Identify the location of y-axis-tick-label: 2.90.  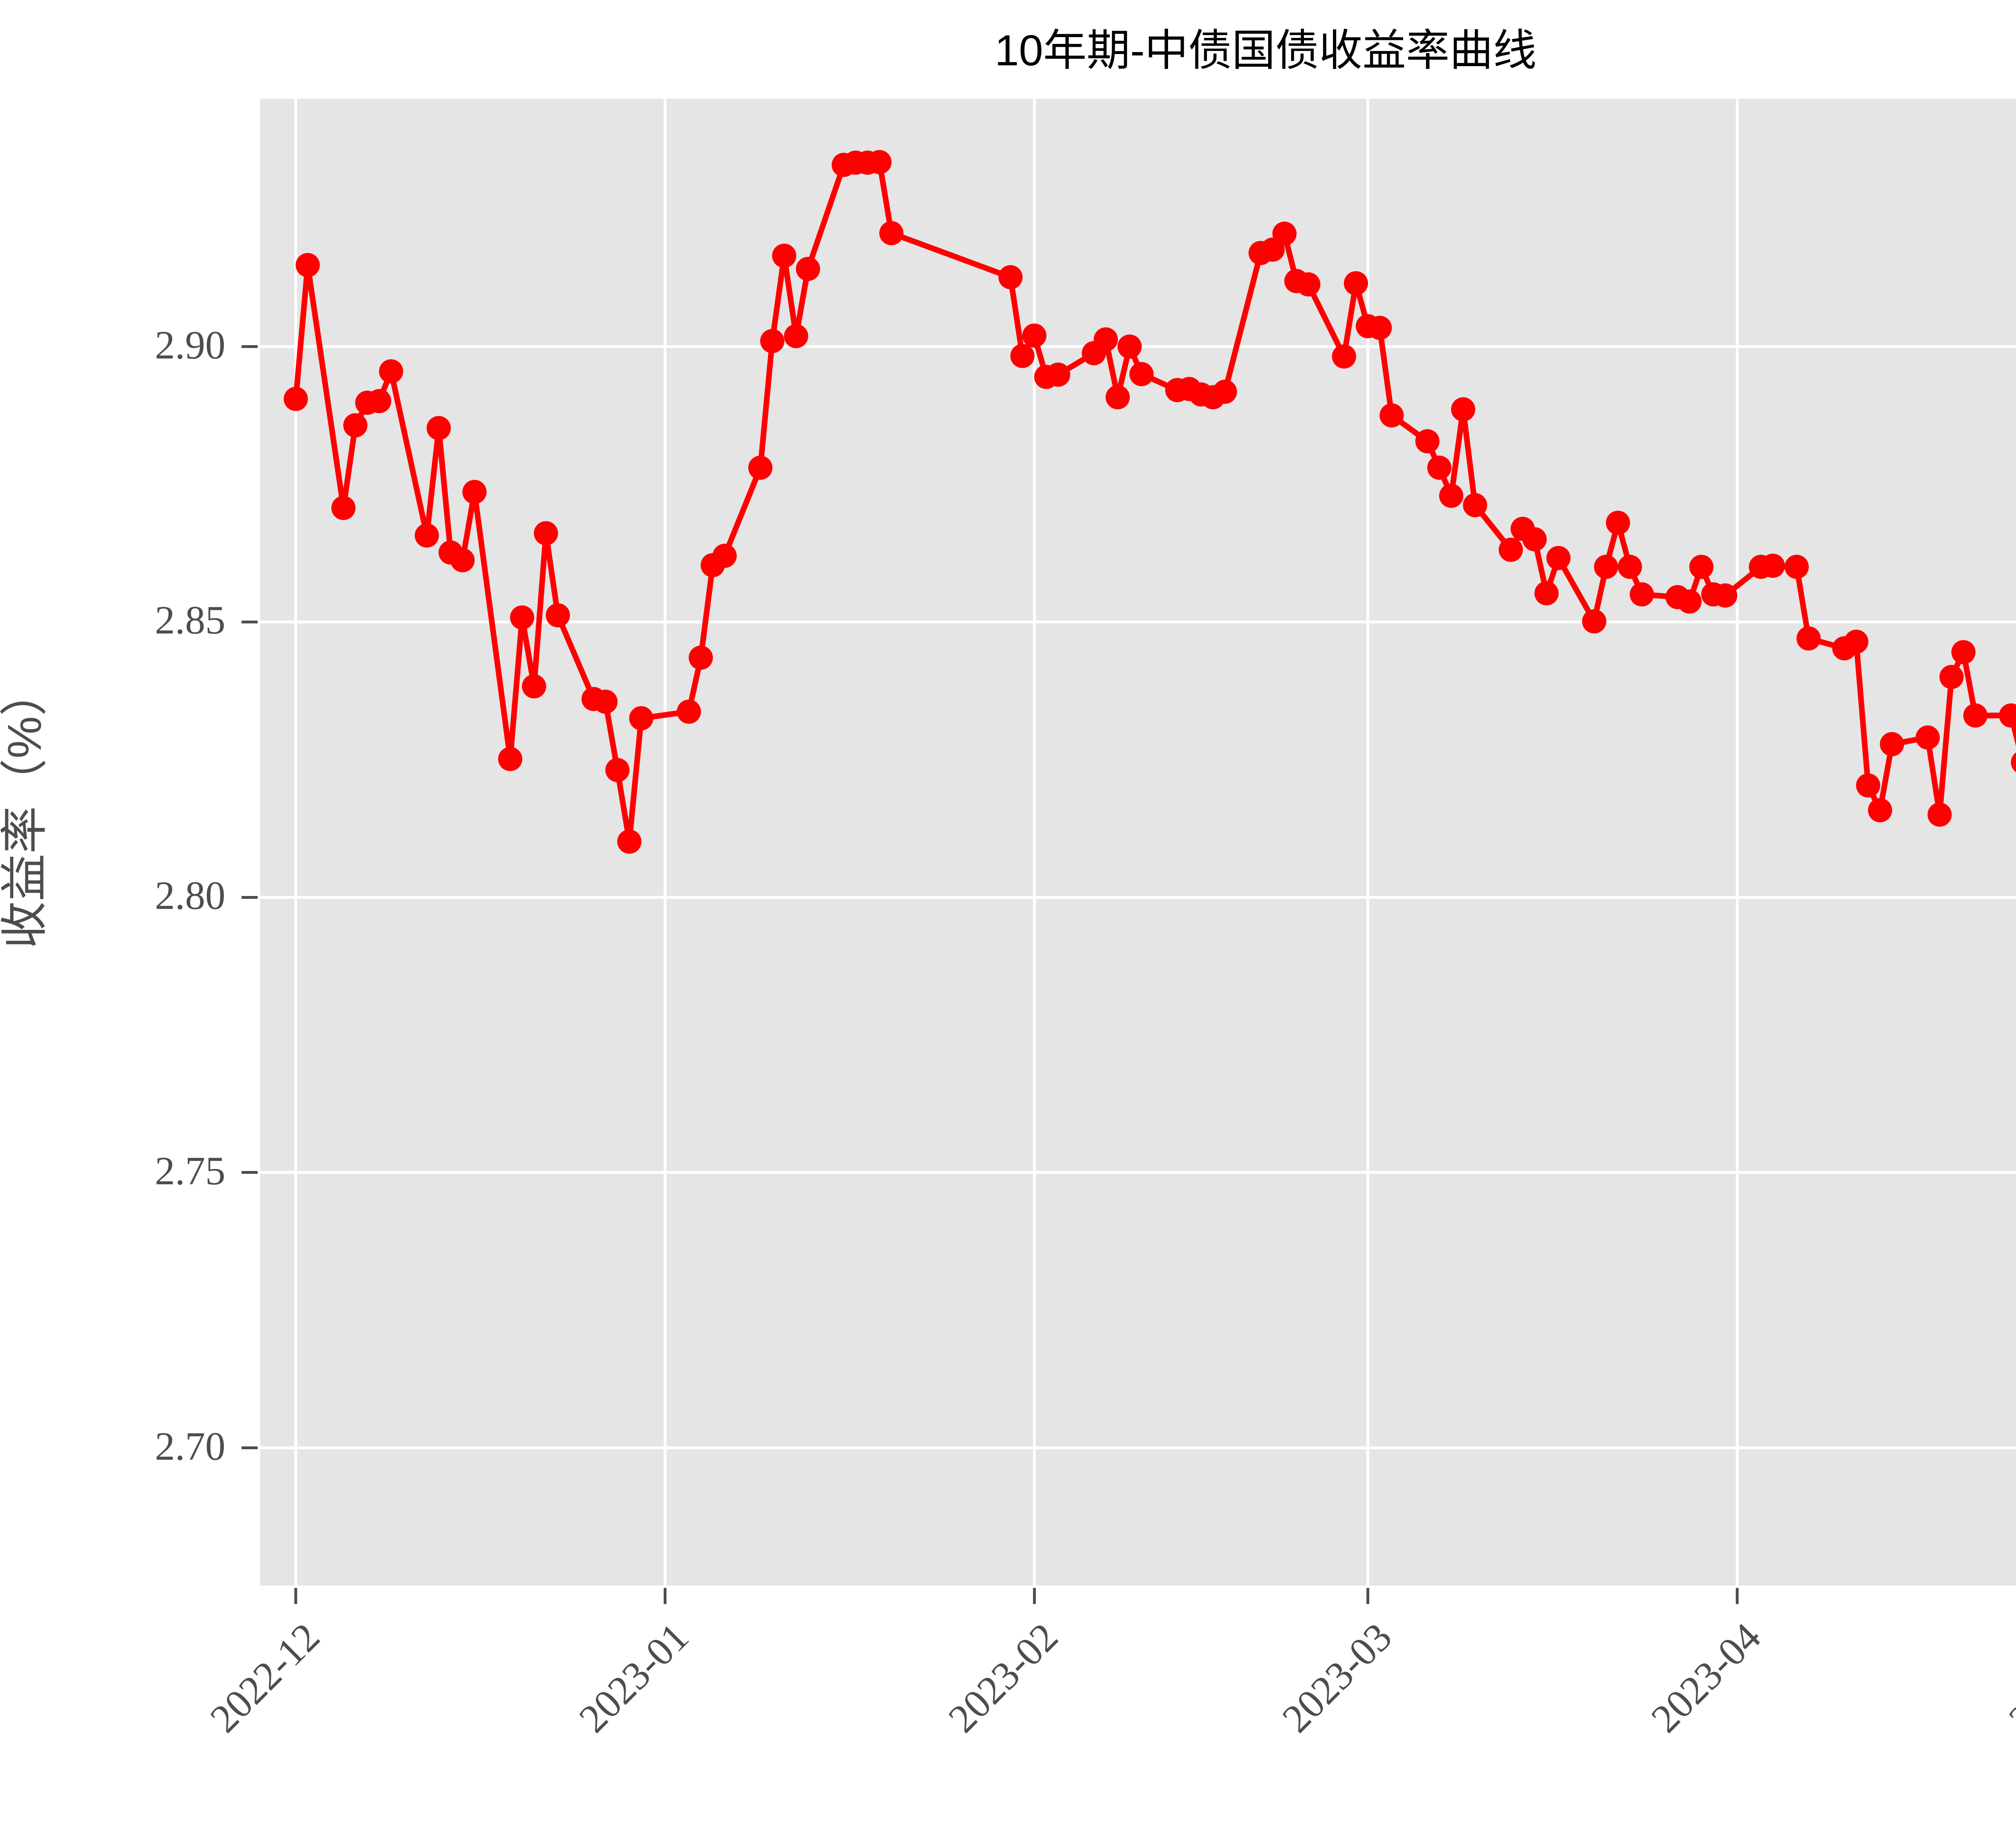
(190, 344).